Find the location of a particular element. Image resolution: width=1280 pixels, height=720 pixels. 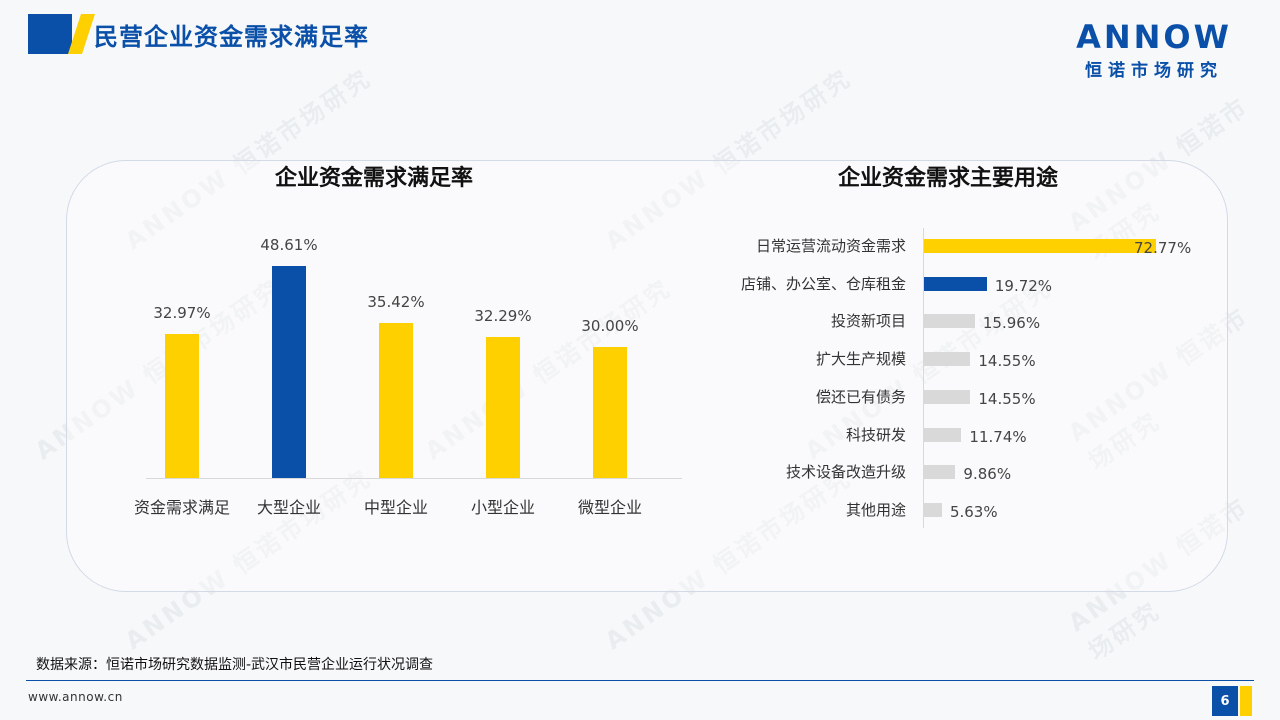

logo-wordmark: ANNOW is located at coordinates (1154, 37).